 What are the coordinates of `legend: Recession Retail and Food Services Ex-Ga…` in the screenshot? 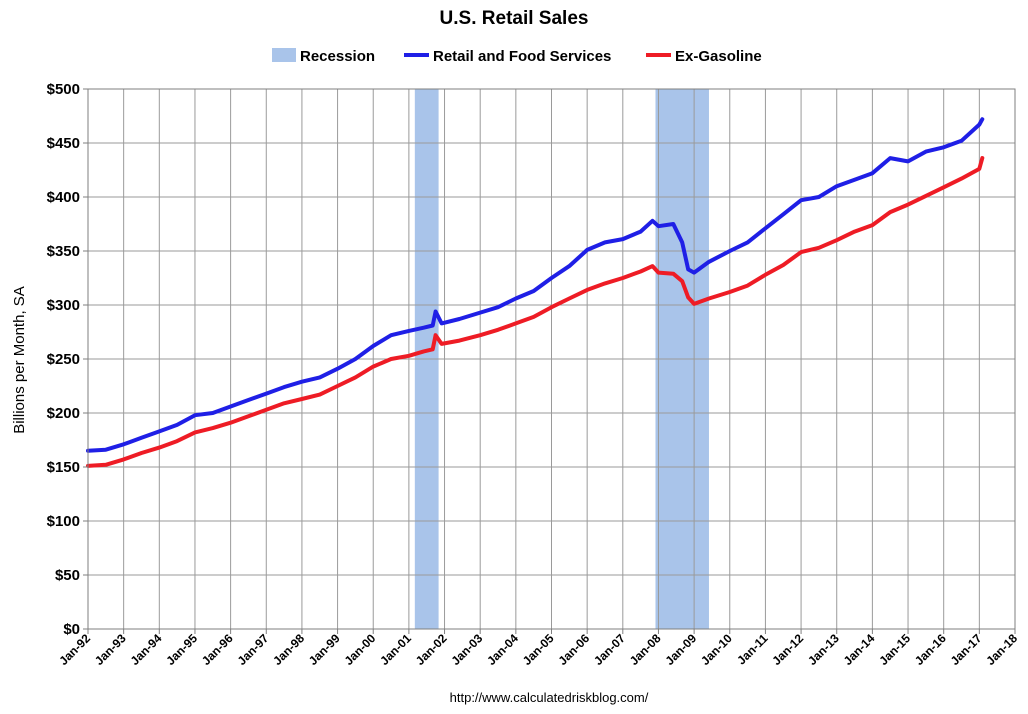 It's located at (517, 56).